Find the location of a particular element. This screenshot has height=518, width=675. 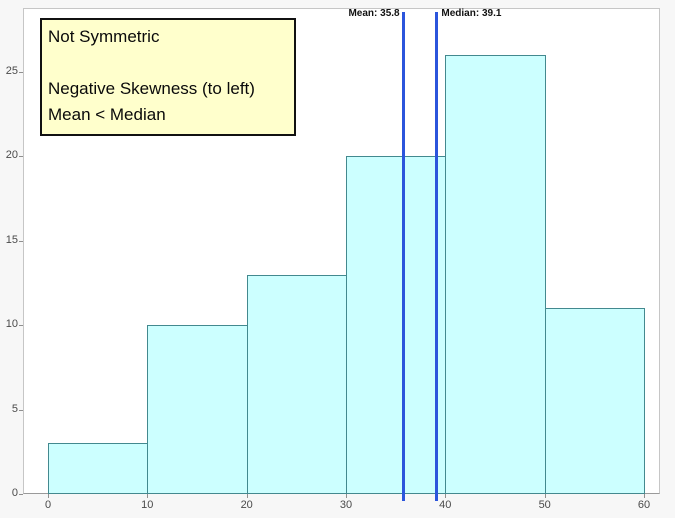

x-tick-label: 20 is located at coordinates (246, 505).